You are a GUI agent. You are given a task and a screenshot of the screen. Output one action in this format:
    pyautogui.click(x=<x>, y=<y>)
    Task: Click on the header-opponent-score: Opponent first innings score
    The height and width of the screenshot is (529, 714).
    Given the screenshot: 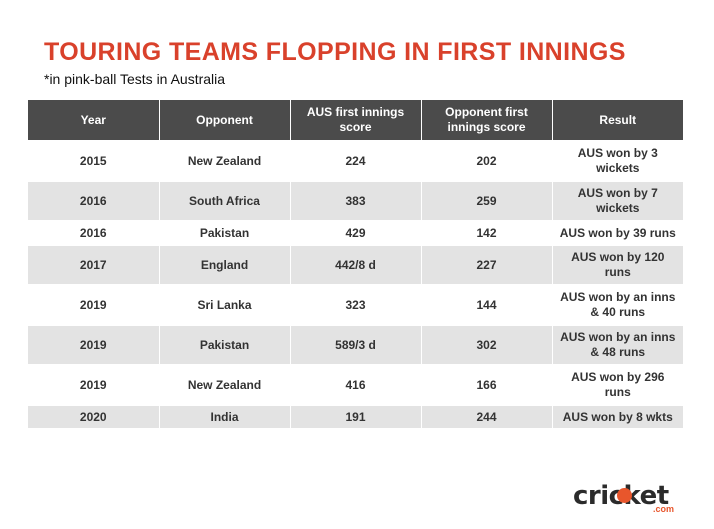 What is the action you would take?
    pyautogui.click(x=486, y=120)
    